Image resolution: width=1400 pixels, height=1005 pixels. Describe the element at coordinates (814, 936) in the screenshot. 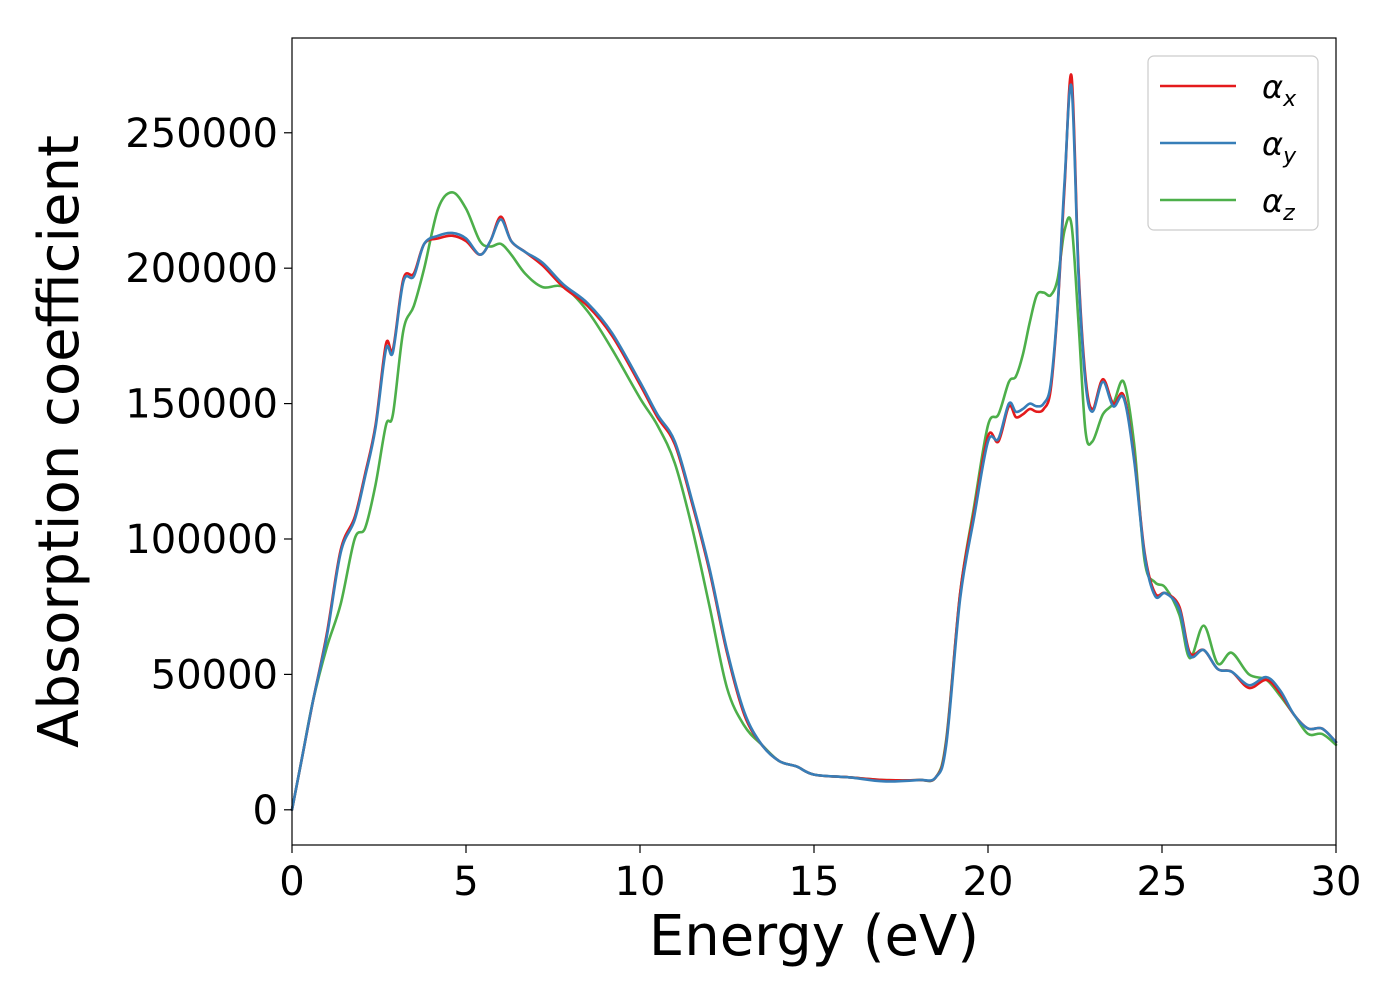

I see `x-axis-title: Energy (eV)` at that location.